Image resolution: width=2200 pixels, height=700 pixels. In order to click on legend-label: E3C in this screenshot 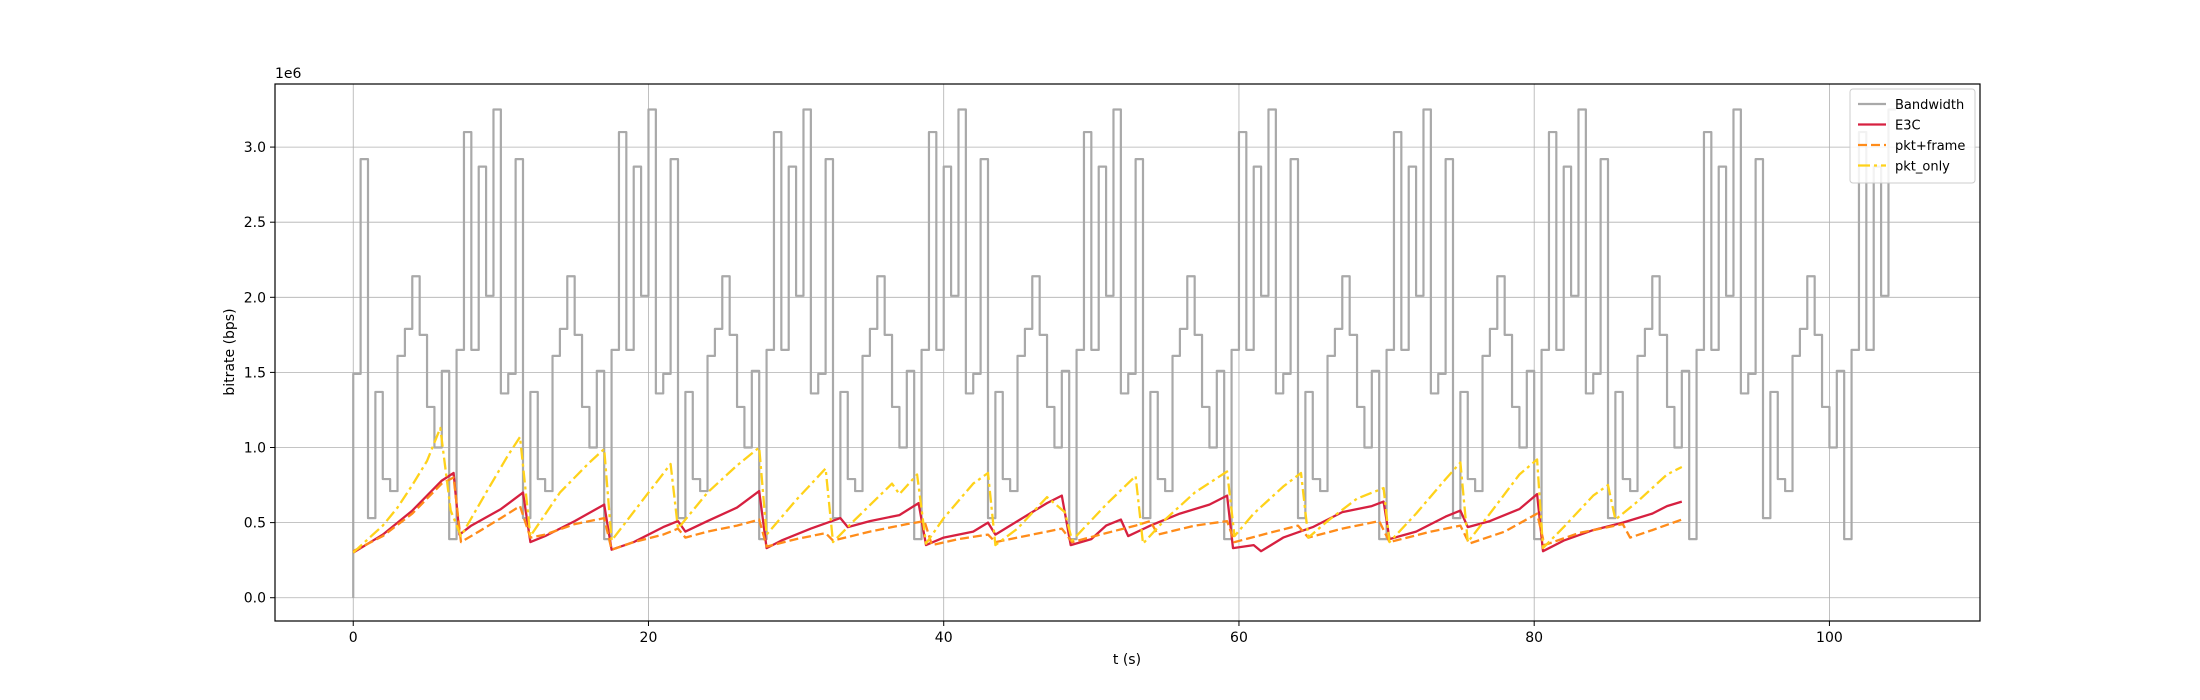, I will do `click(1908, 126)`.